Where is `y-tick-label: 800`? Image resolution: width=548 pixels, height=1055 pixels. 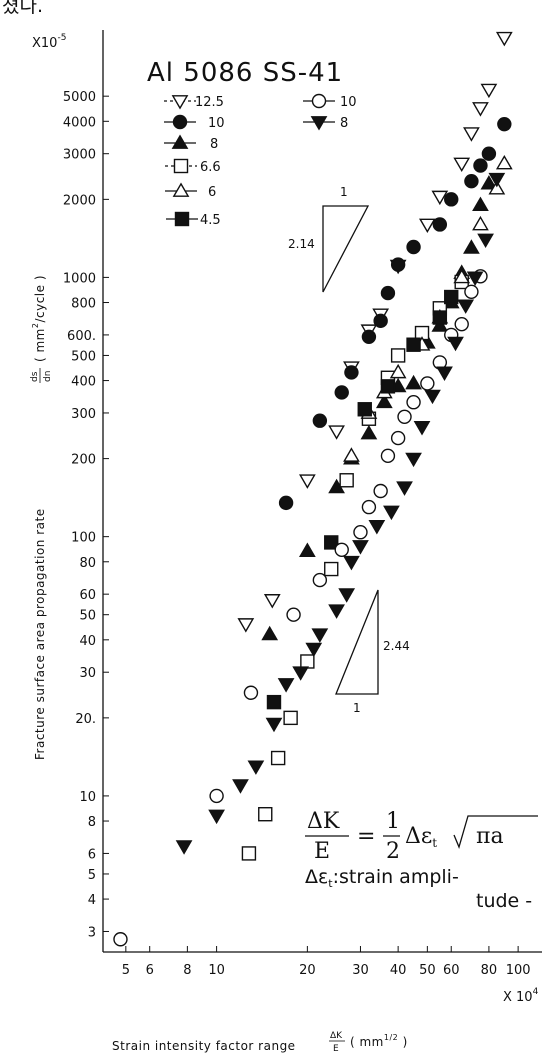 y-tick-label: 800 is located at coordinates (83, 304).